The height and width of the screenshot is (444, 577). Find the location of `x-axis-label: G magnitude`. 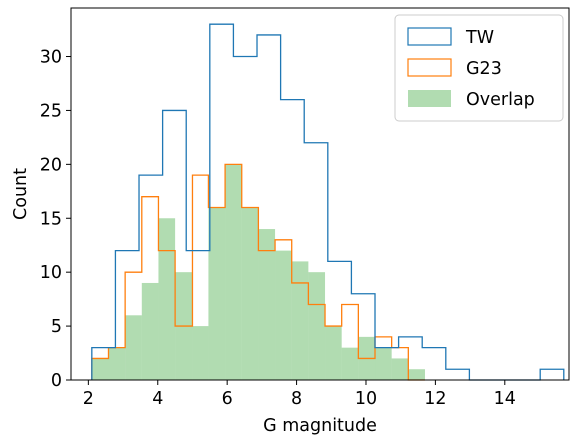

x-axis-label: G magnitude is located at coordinates (320, 426).